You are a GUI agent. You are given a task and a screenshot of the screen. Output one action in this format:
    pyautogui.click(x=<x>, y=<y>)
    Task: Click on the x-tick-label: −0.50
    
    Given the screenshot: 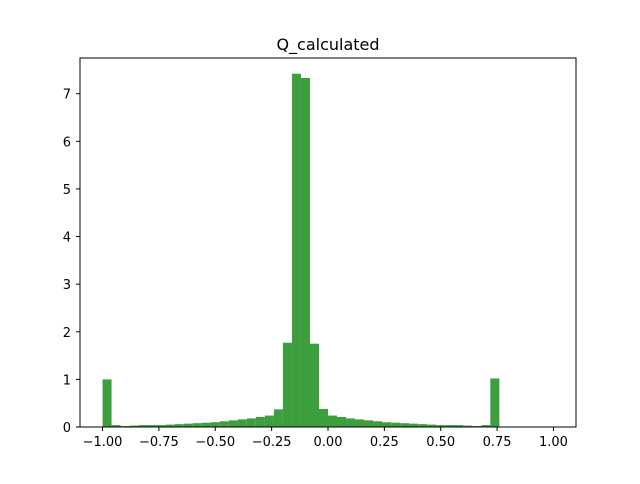 What is the action you would take?
    pyautogui.click(x=215, y=442)
    